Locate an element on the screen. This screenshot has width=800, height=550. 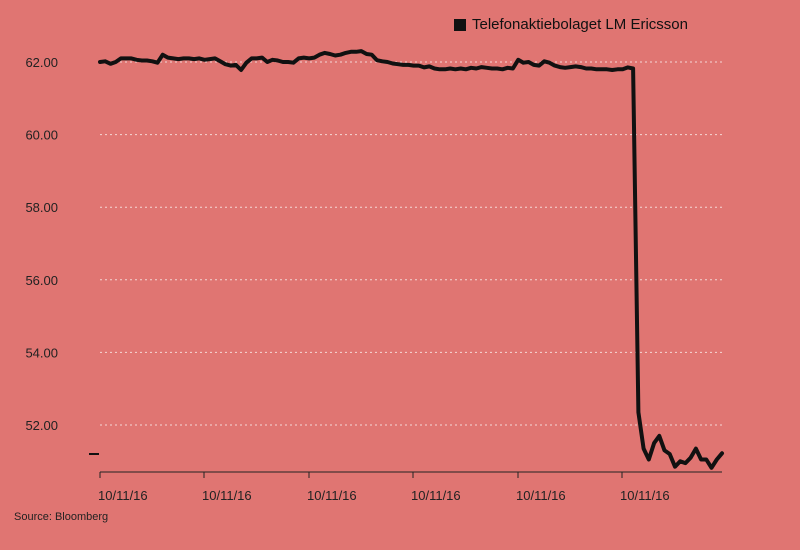
source-note: Source: Bloomberg is located at coordinates (61, 517).